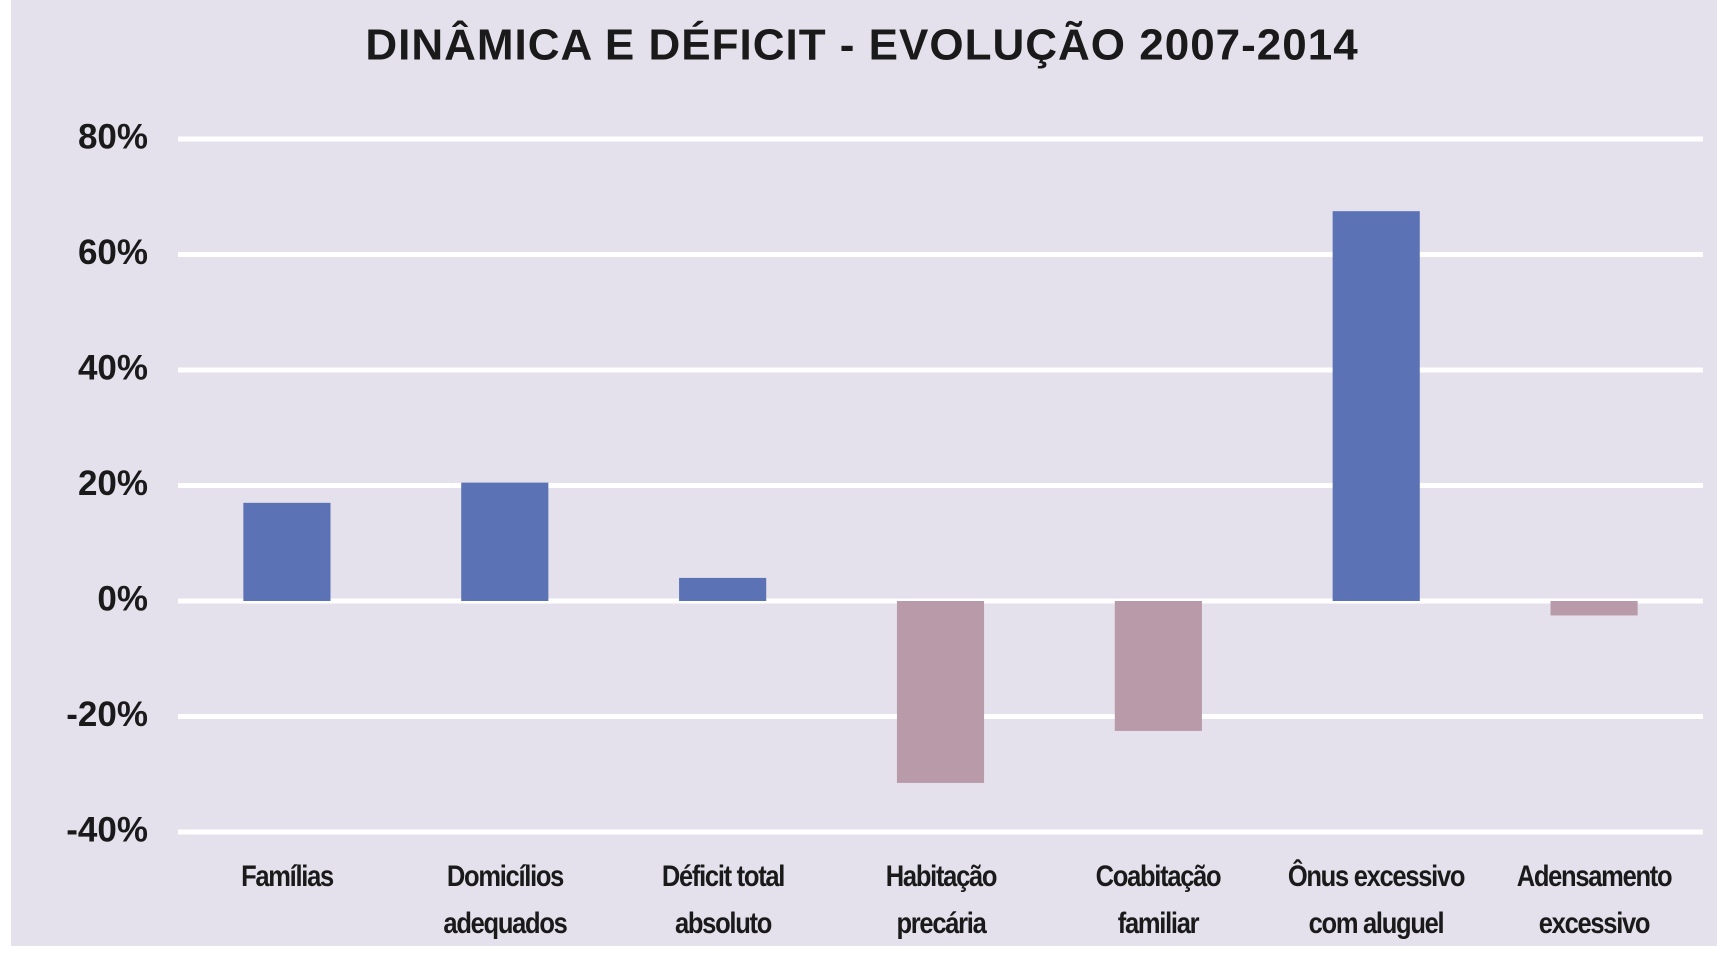 The image size is (1717, 954). I want to click on x-tick-label: Domicílios adequados, so click(505, 900).